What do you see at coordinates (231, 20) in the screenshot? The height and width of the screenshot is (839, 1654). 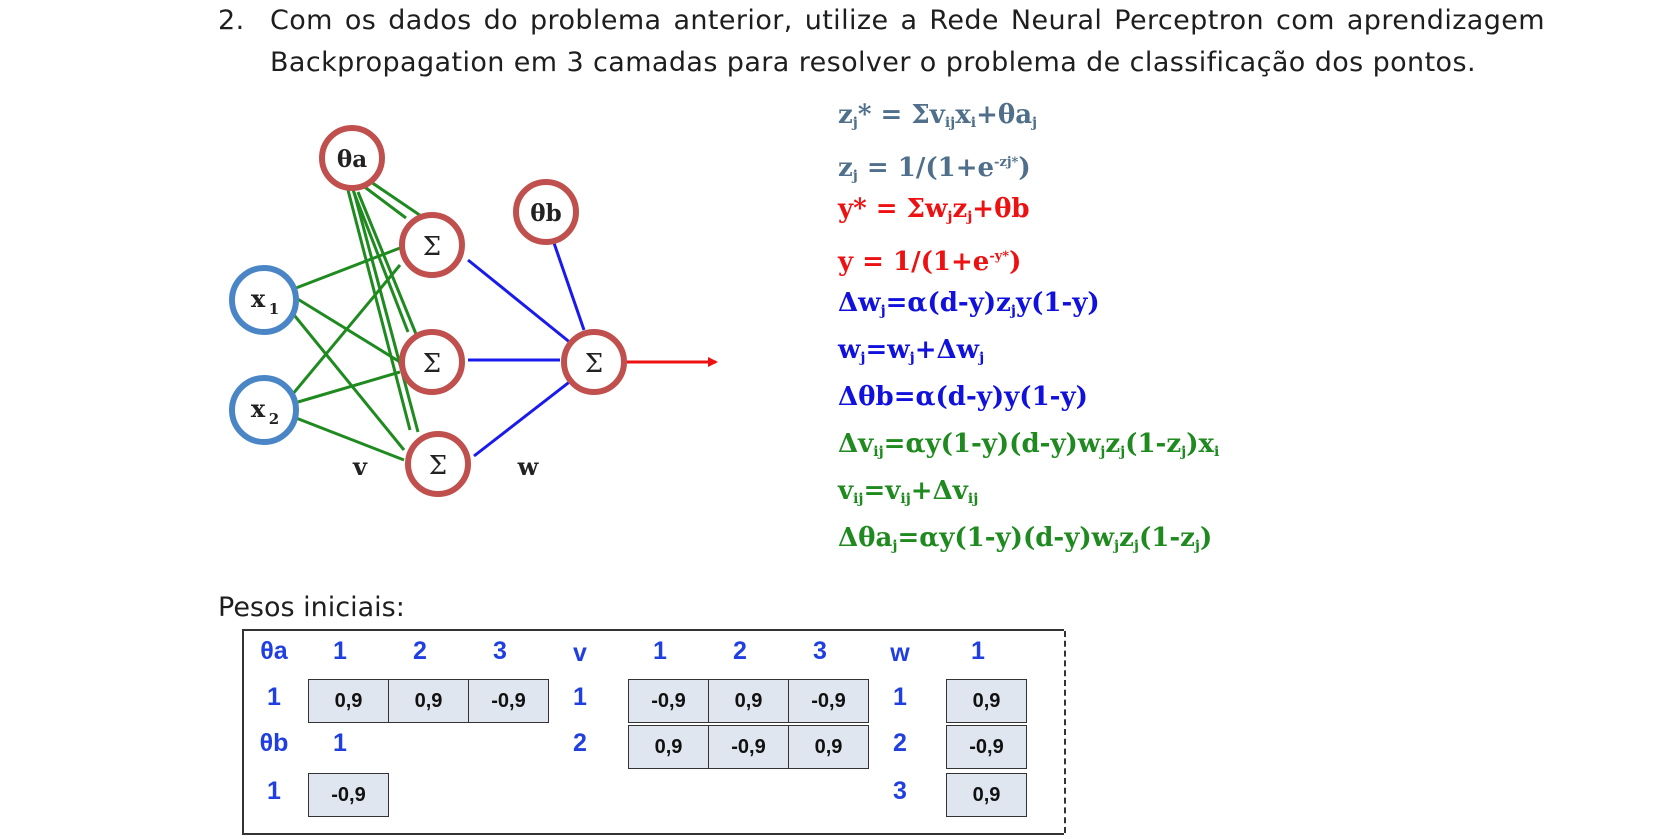 I see `question-number: 2.` at bounding box center [231, 20].